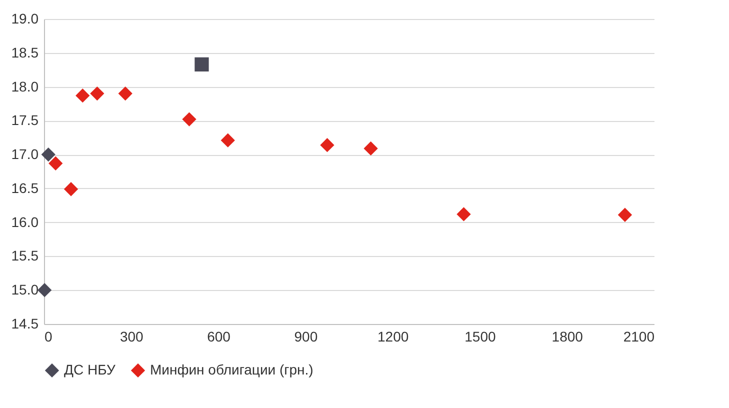 This screenshot has width=729, height=408. I want to click on y-tick-label: 16.0, so click(25, 222).